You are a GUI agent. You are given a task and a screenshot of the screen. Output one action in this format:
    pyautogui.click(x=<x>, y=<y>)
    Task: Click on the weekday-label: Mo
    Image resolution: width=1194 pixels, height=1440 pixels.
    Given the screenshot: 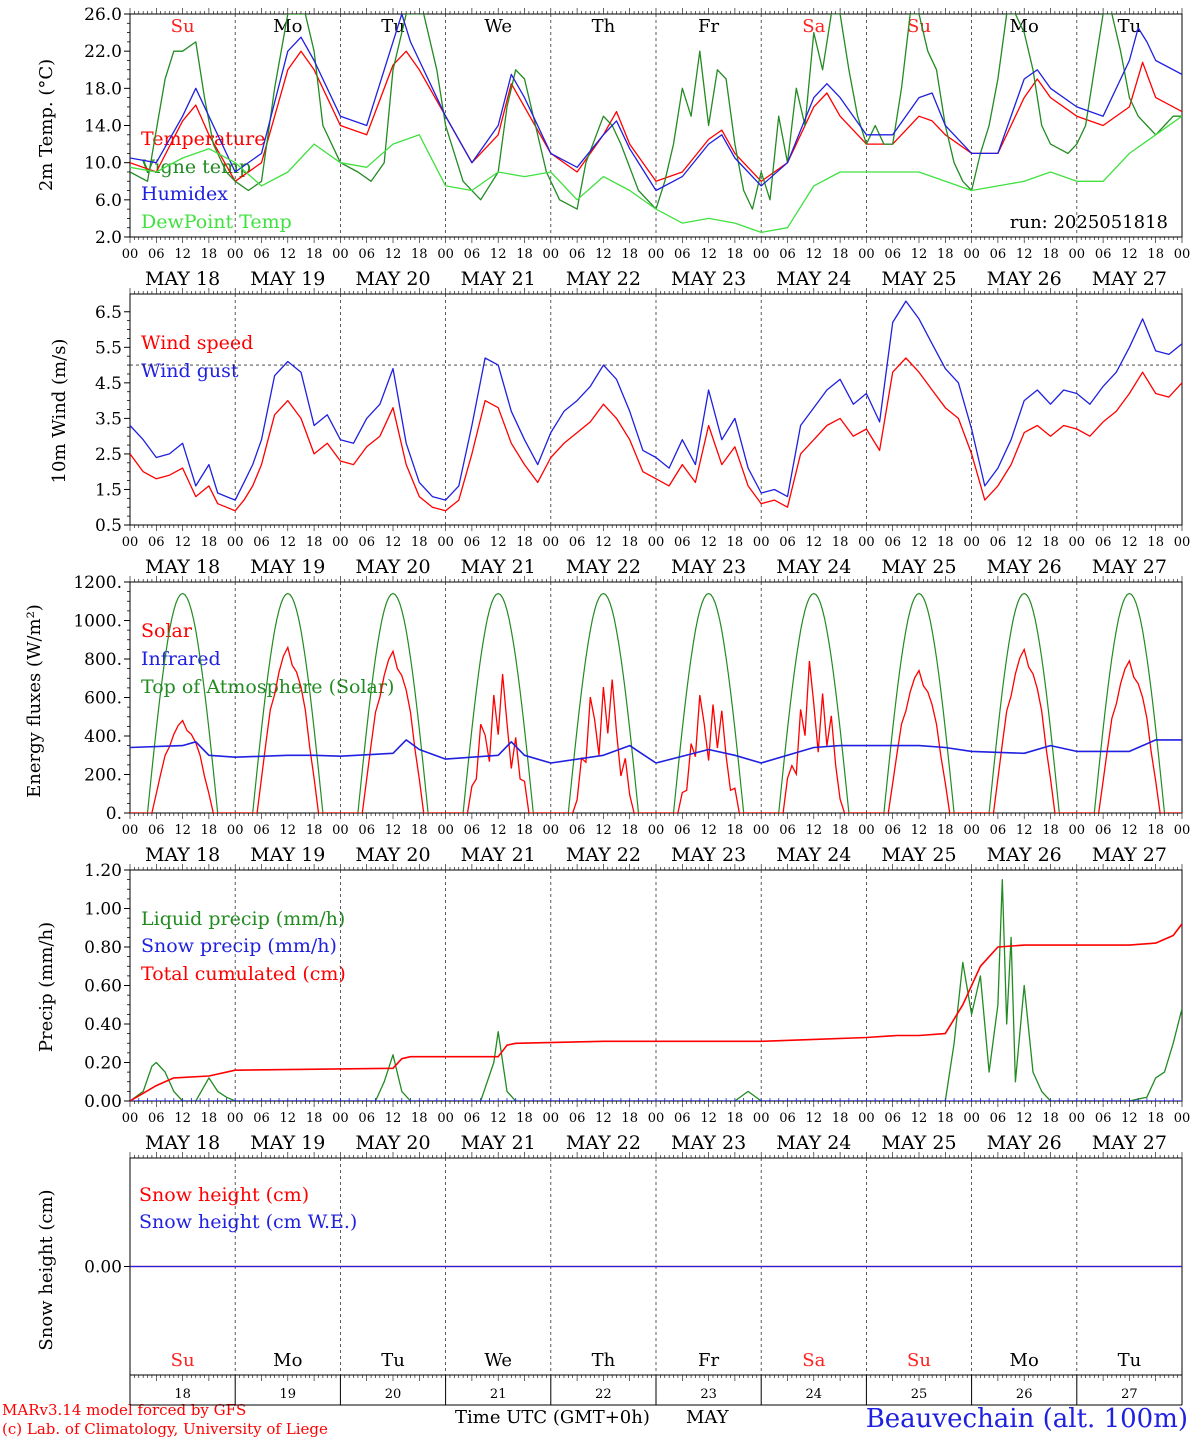 What is the action you would take?
    pyautogui.click(x=287, y=26)
    